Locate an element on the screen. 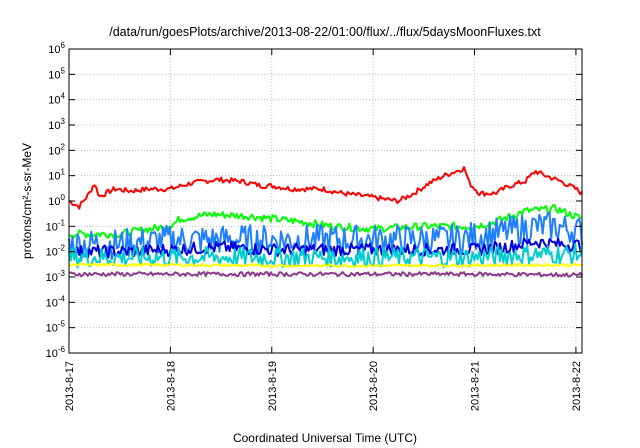 Image resolution: width=640 pixels, height=448 pixels. y-tick-label: 10⁻⁶ is located at coordinates (56, 352).